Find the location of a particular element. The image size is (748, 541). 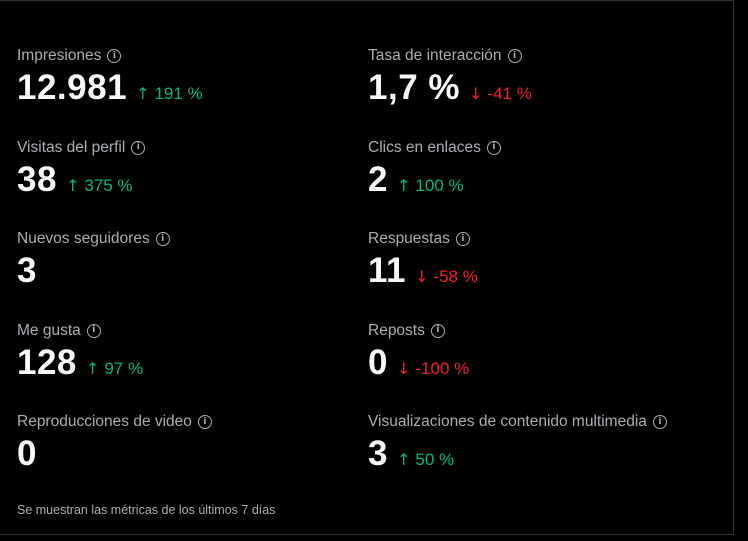

metric-change: ↑ 50 % is located at coordinates (425, 460).